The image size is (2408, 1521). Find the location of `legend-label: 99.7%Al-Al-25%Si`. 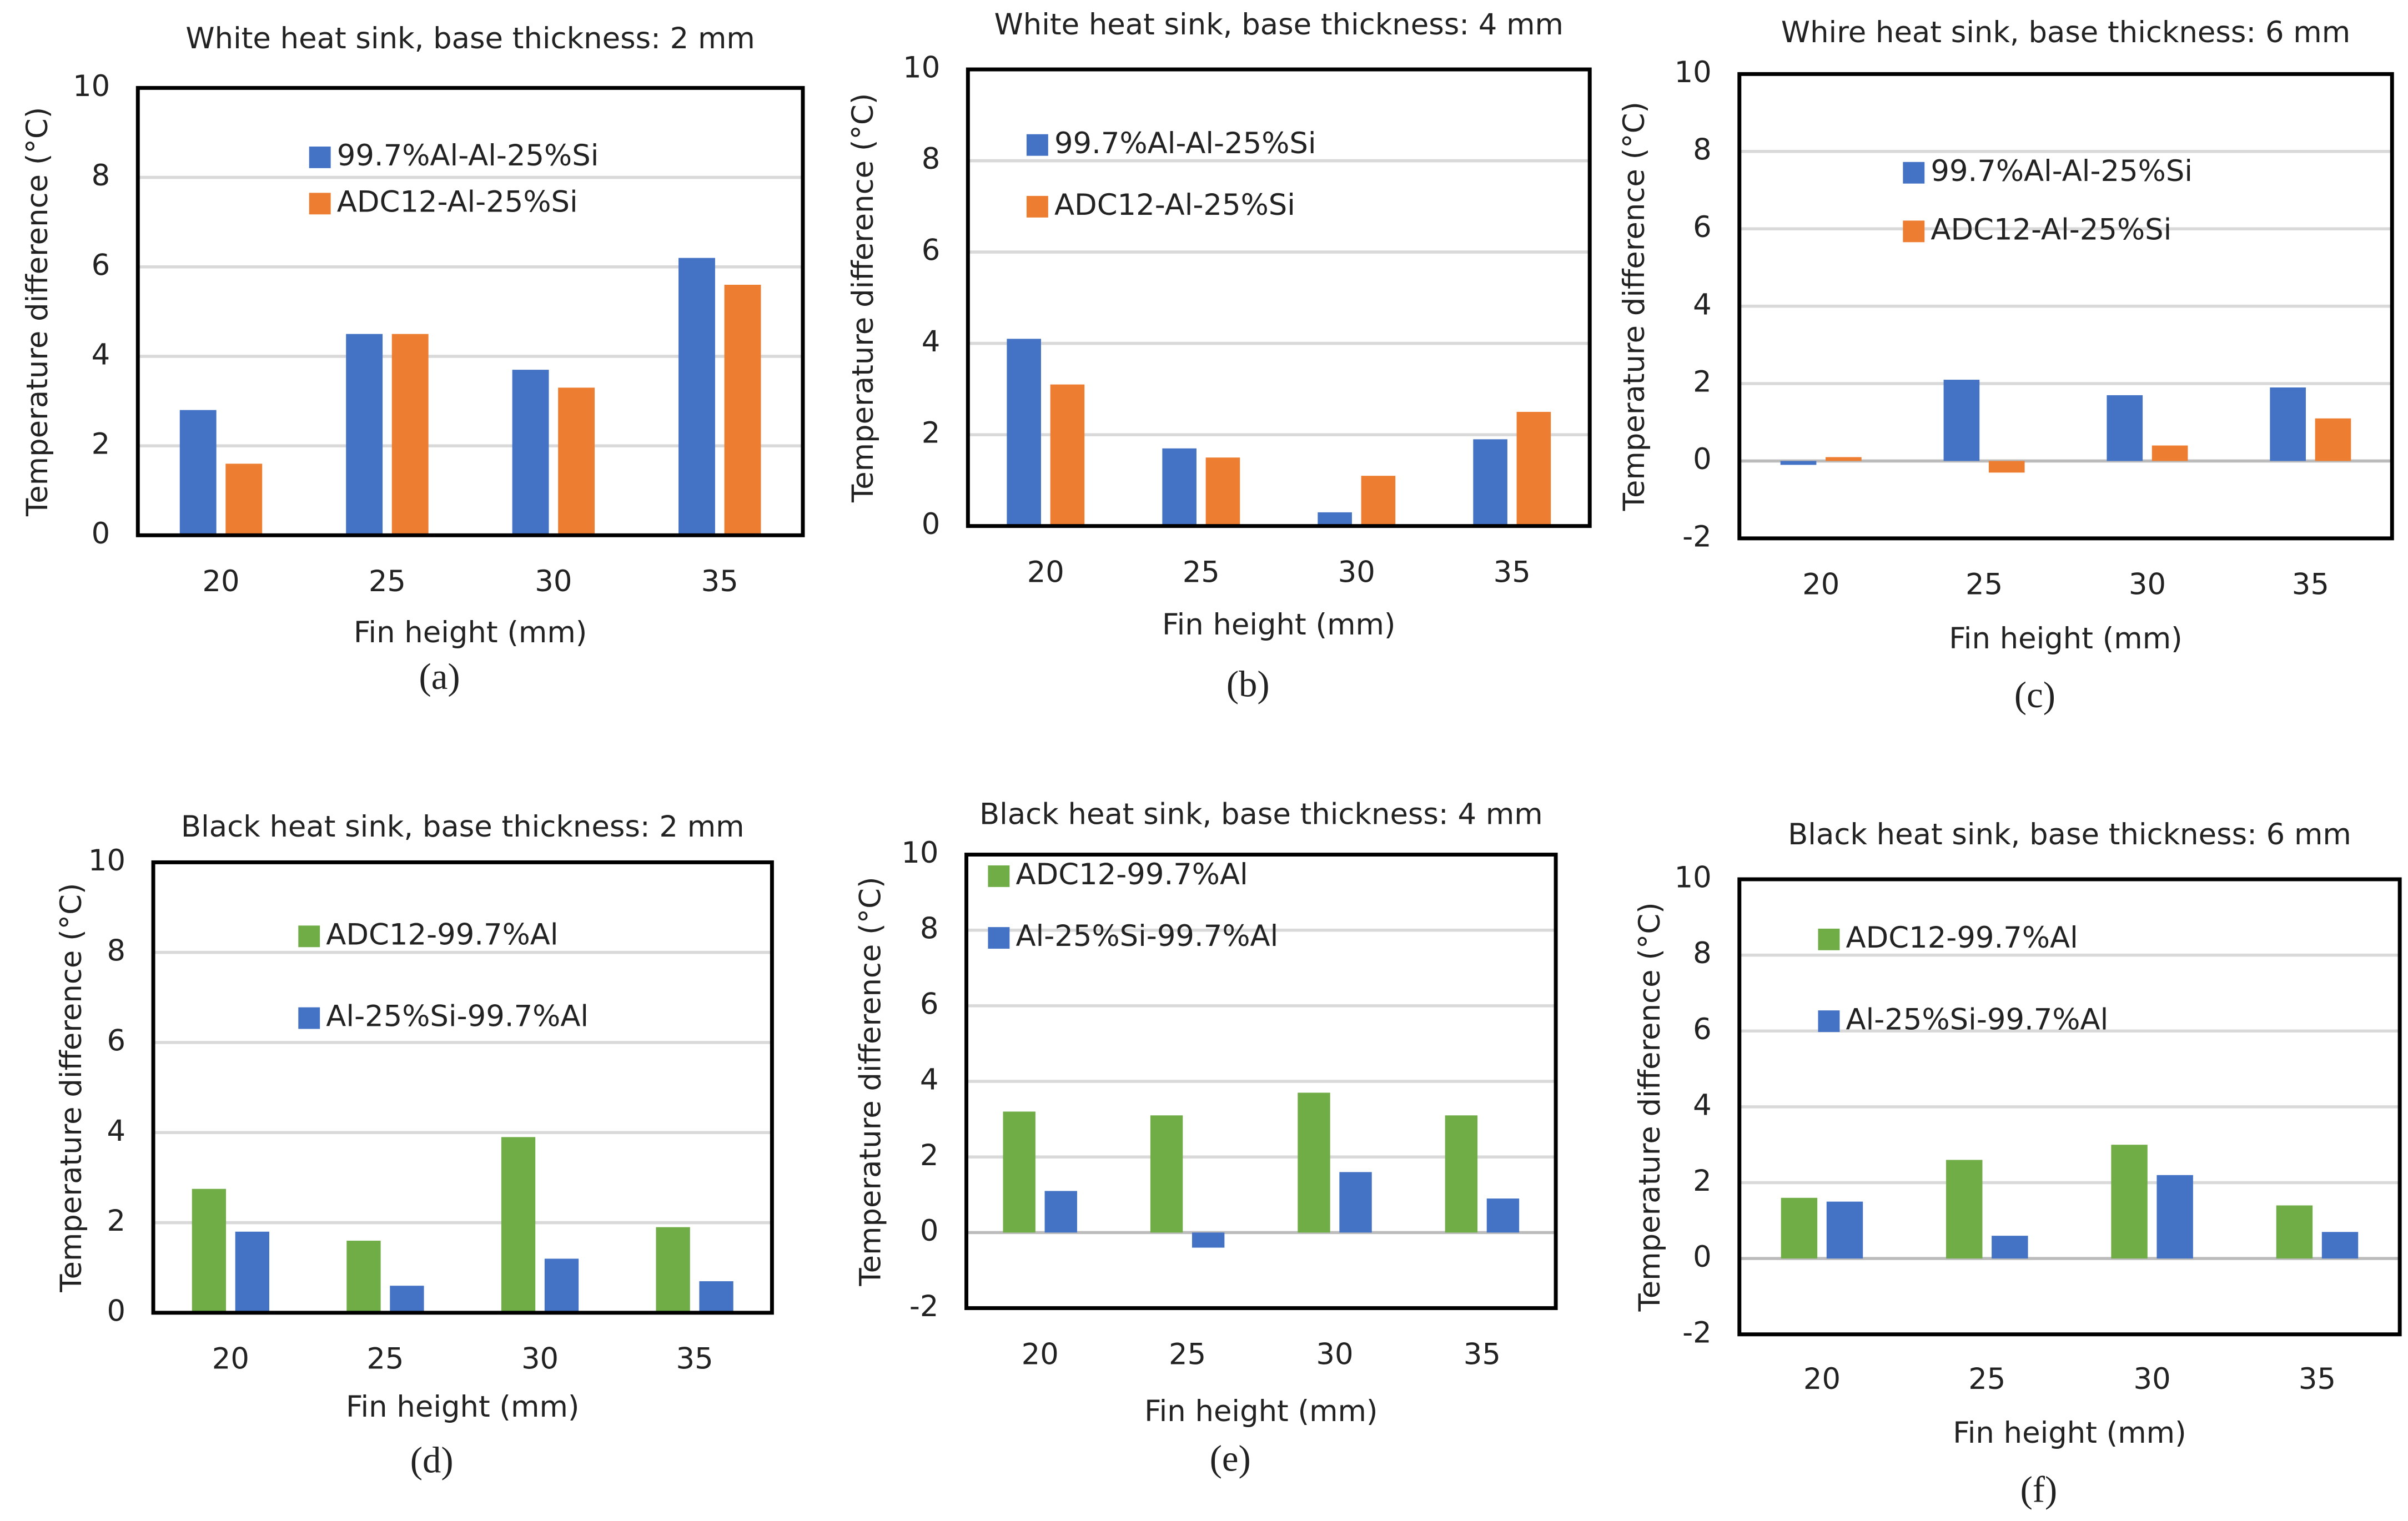

legend-label: 99.7%Al-Al-25%Si is located at coordinates (1185, 143).